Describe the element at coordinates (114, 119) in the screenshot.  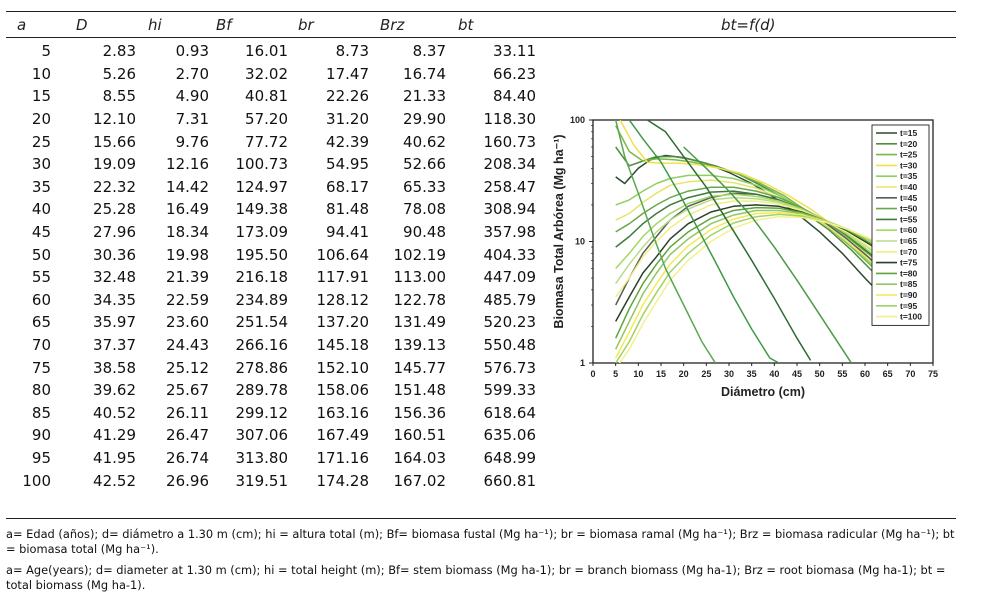
I see `cell-d: 12.10` at that location.